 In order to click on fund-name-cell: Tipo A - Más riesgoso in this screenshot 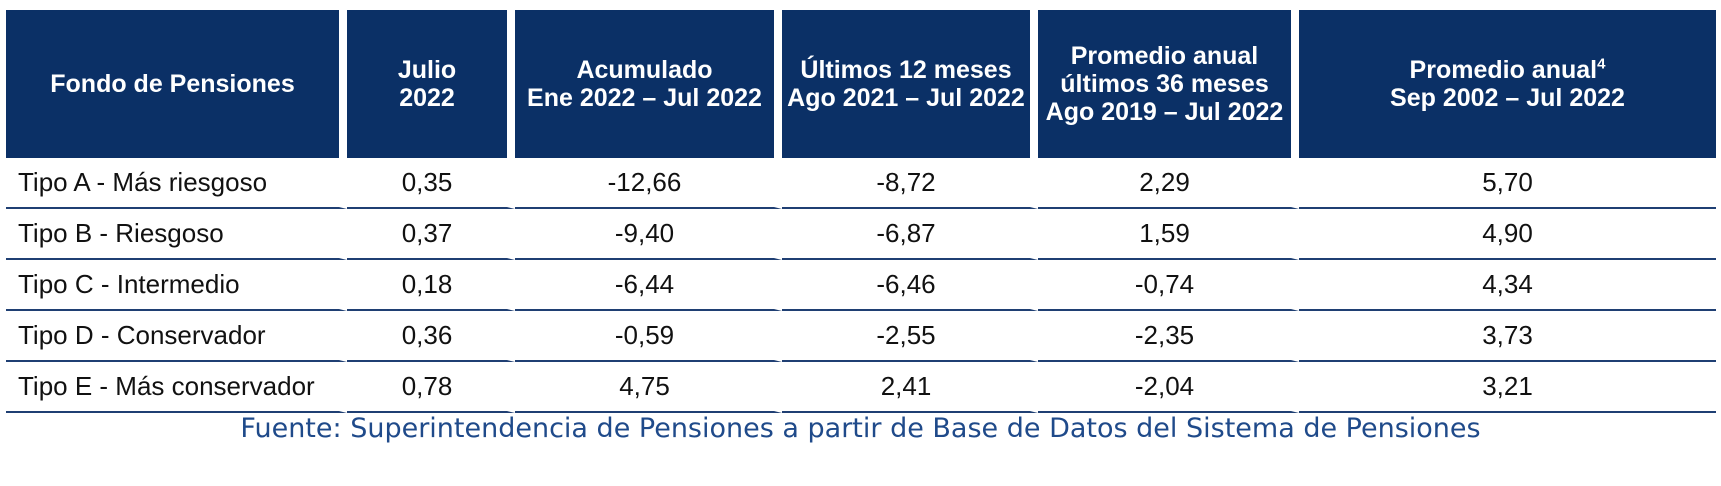, I will do `click(176, 183)`.